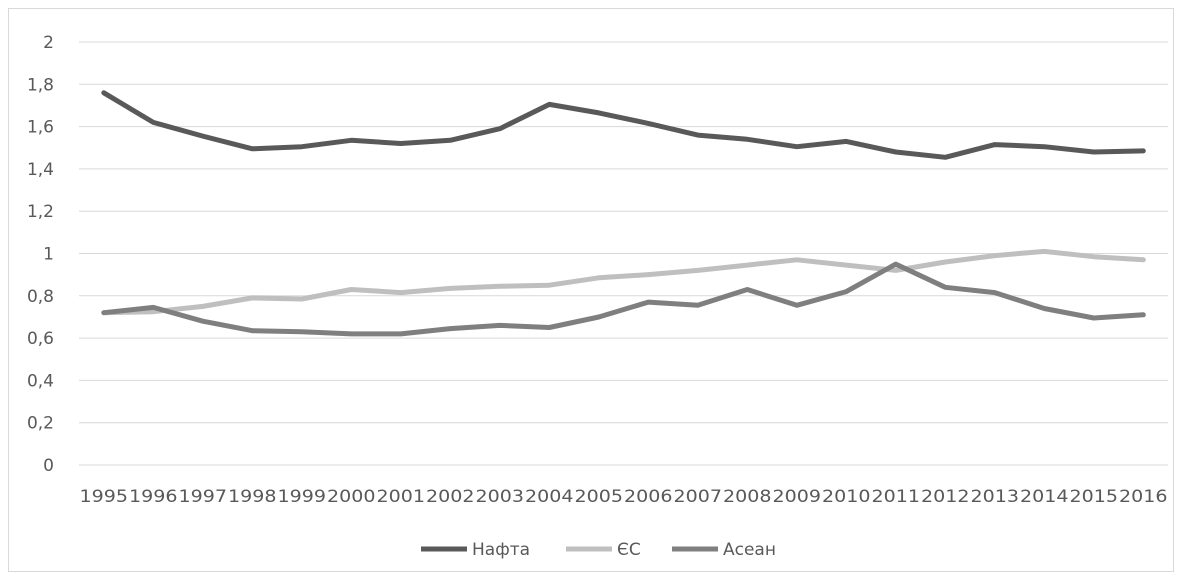 The height and width of the screenshot is (580, 1184). I want to click on x-tick-label: 2002, so click(450, 497).